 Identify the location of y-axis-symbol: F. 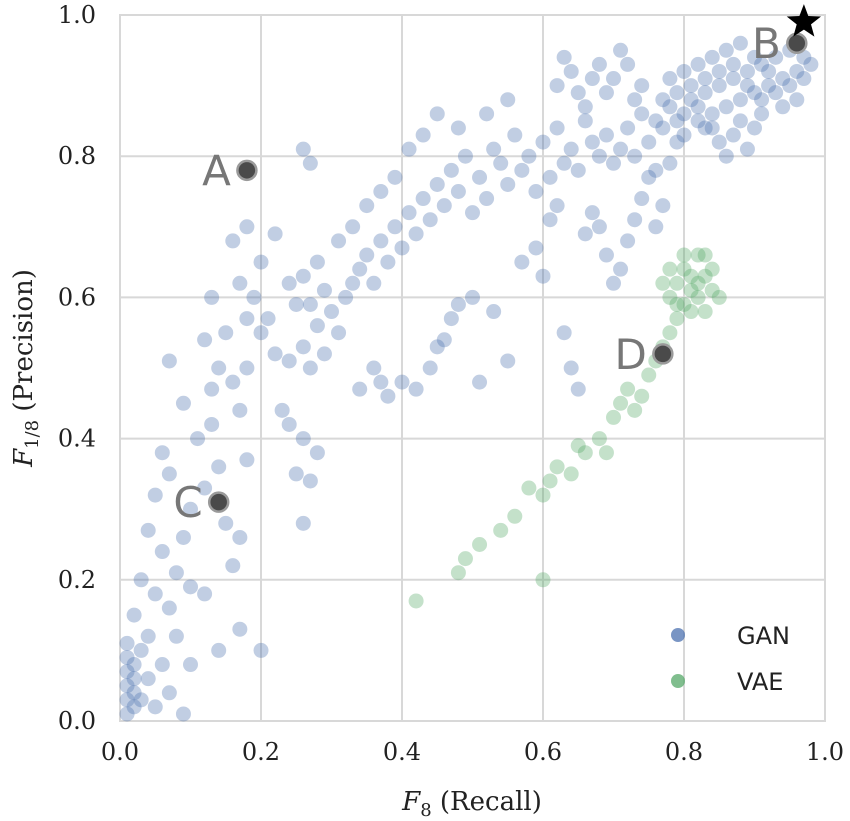
(24, 458).